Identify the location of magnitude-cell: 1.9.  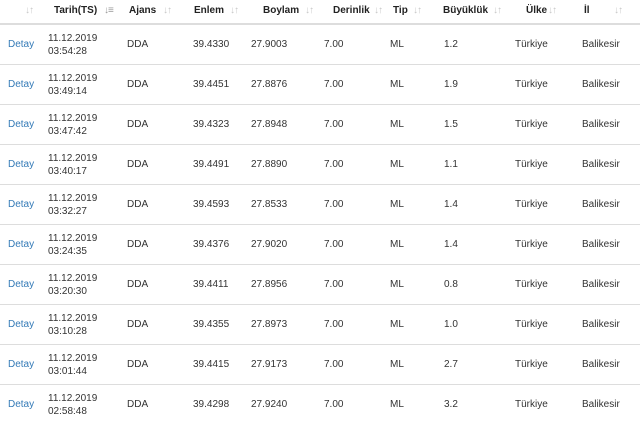
(475, 85).